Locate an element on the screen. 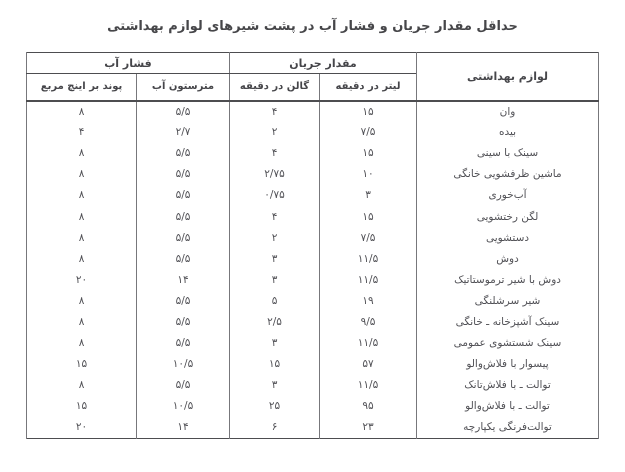  header-pressure-group: فشار آب is located at coordinates (128, 63).